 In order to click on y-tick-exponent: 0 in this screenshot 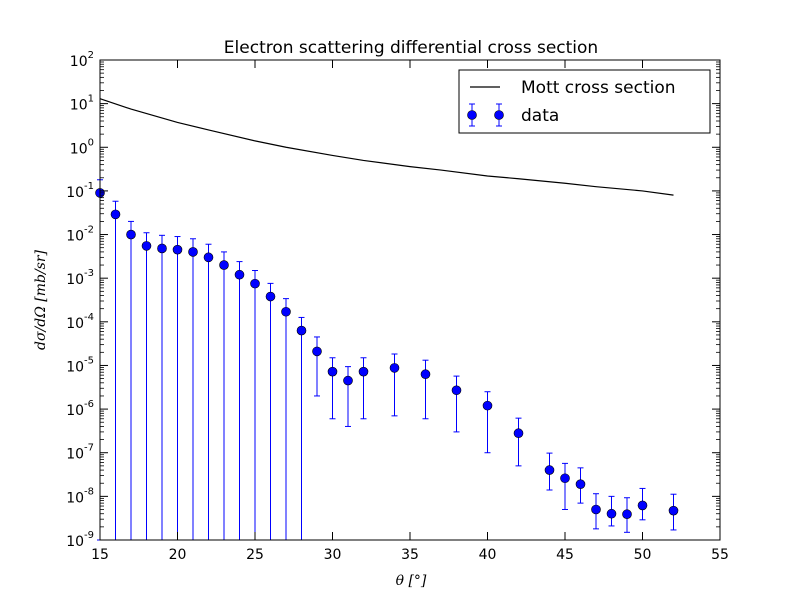, I will do `click(91, 142)`.